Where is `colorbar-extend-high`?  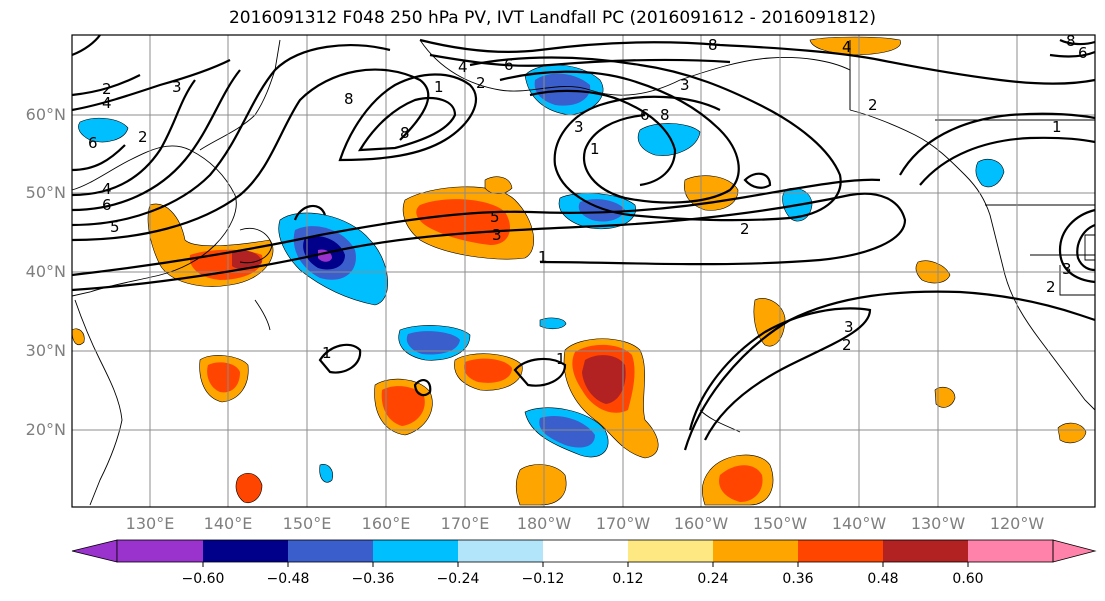
colorbar-extend-high is located at coordinates (1074, 551).